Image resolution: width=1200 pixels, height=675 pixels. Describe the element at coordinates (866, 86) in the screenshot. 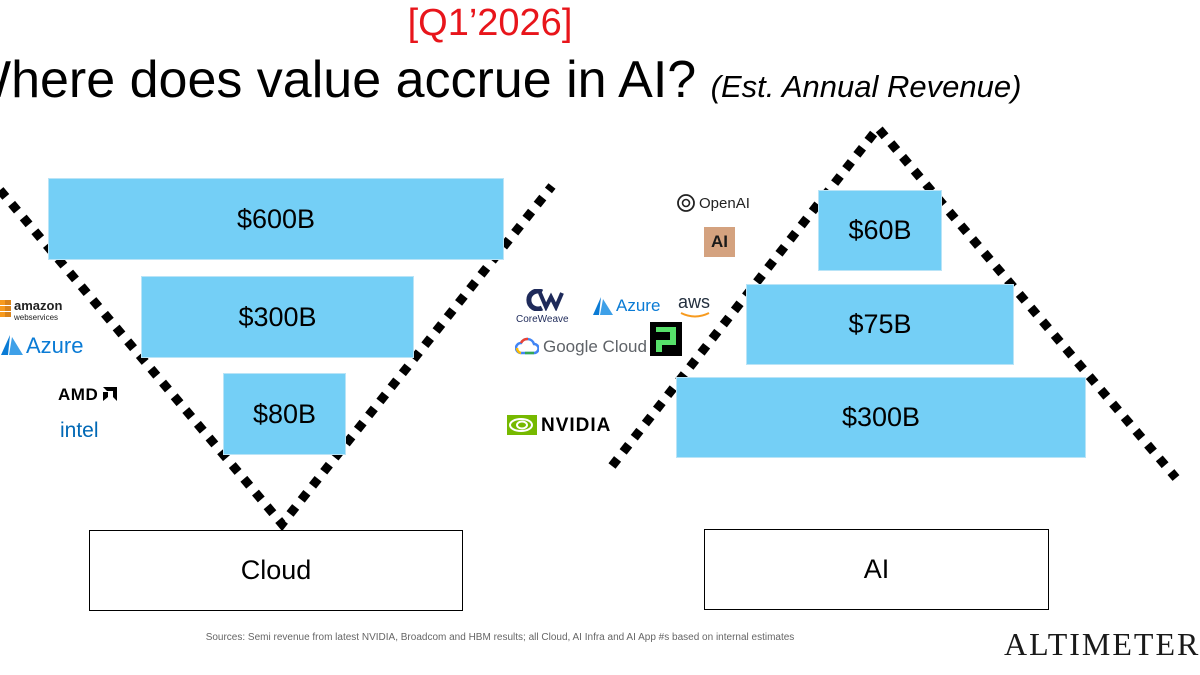

I see `title-subtitle: (Est. Annual Revenue)` at that location.